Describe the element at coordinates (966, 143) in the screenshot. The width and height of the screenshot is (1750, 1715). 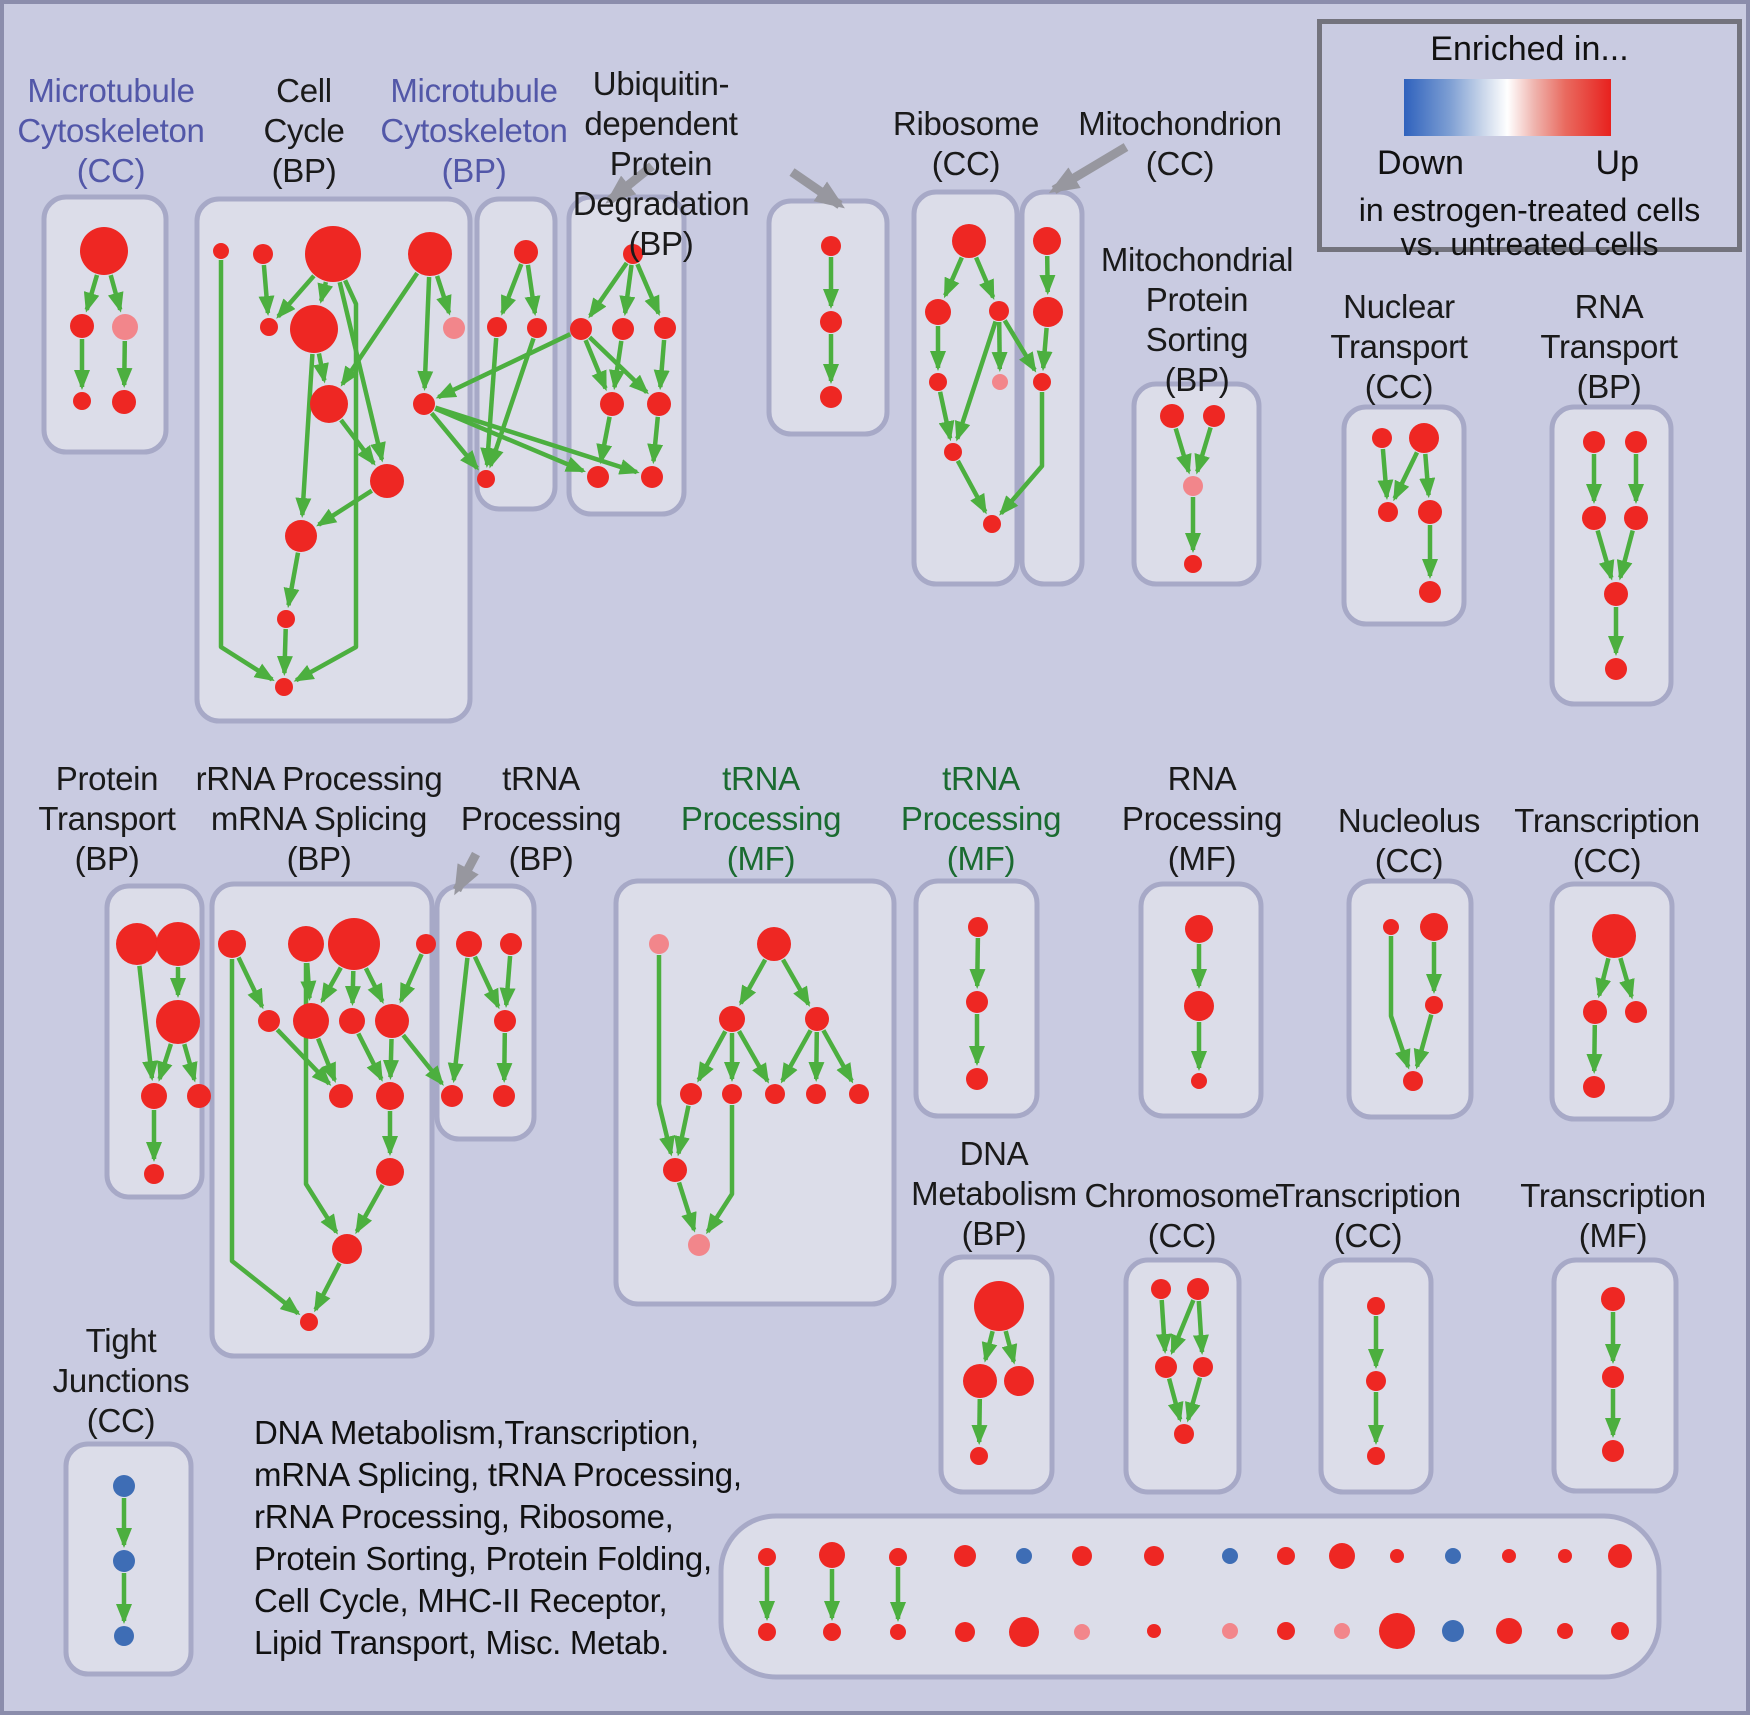
I see `ribosome-cc-label: Ribosome (CC)` at that location.